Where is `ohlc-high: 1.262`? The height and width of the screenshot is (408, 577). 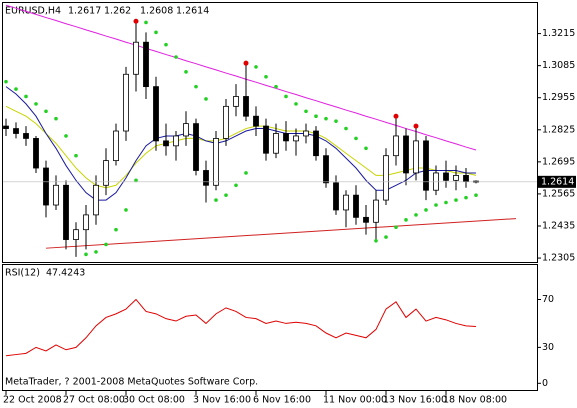 ohlc-high: 1.262 is located at coordinates (117, 11).